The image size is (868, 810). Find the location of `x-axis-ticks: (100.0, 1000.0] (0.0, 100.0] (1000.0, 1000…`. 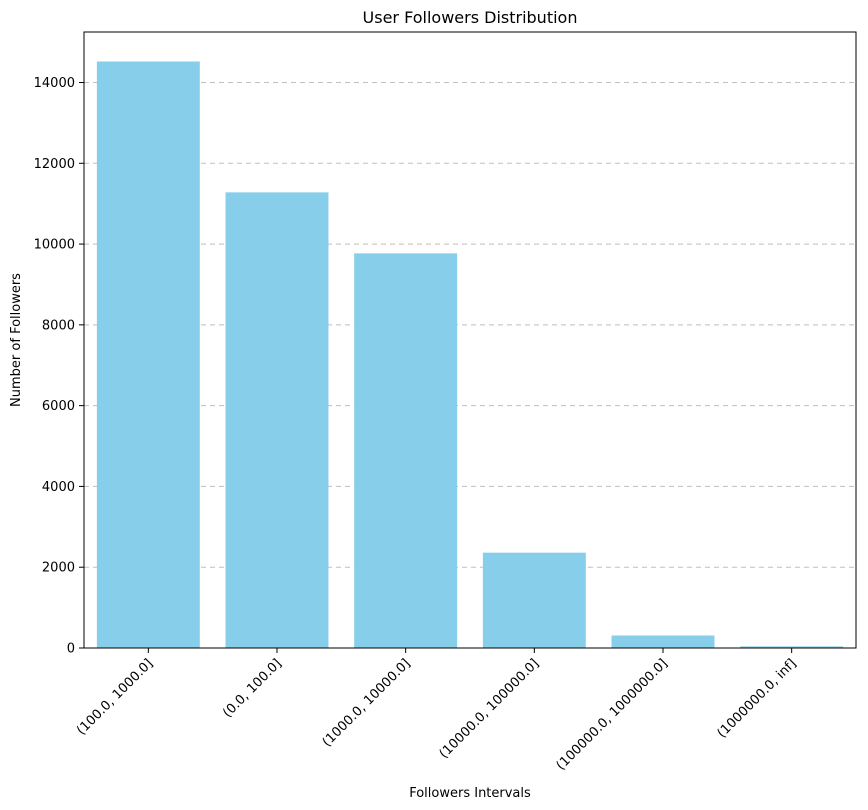

x-axis-ticks: (100.0, 1000.0] (0.0, 100.0] (1000.0, 1000… is located at coordinates (436, 710).